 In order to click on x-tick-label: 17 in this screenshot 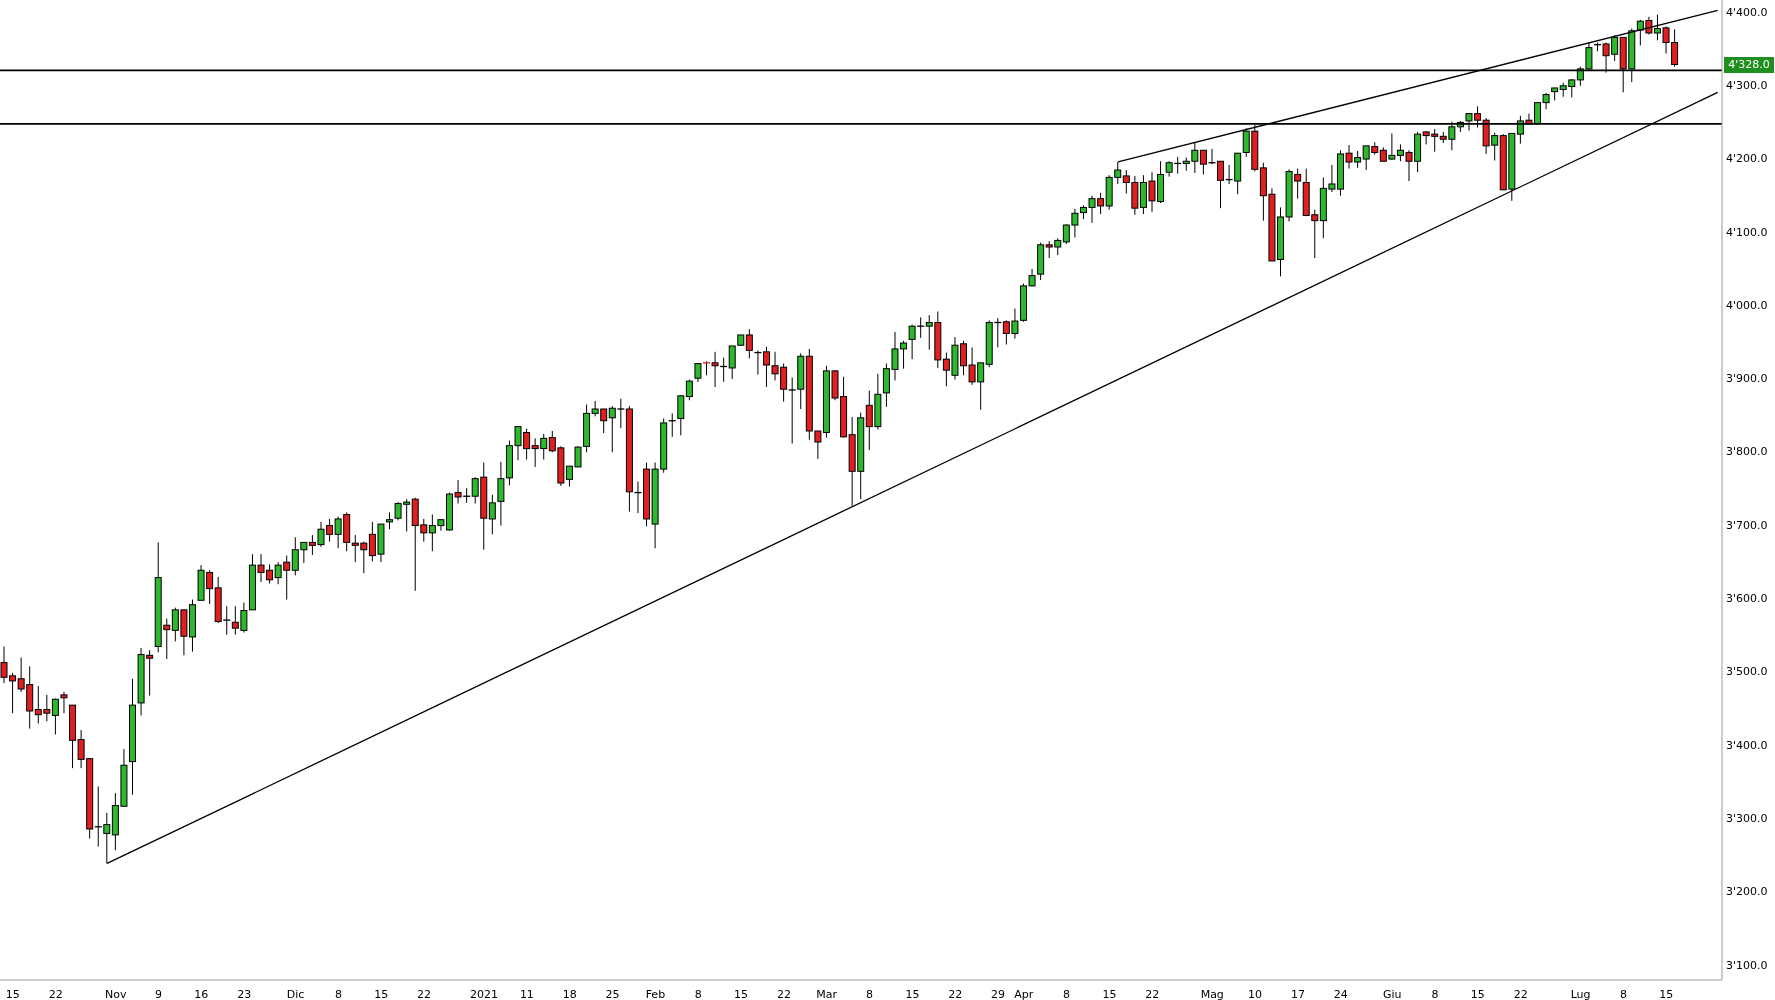, I will do `click(1297, 993)`.